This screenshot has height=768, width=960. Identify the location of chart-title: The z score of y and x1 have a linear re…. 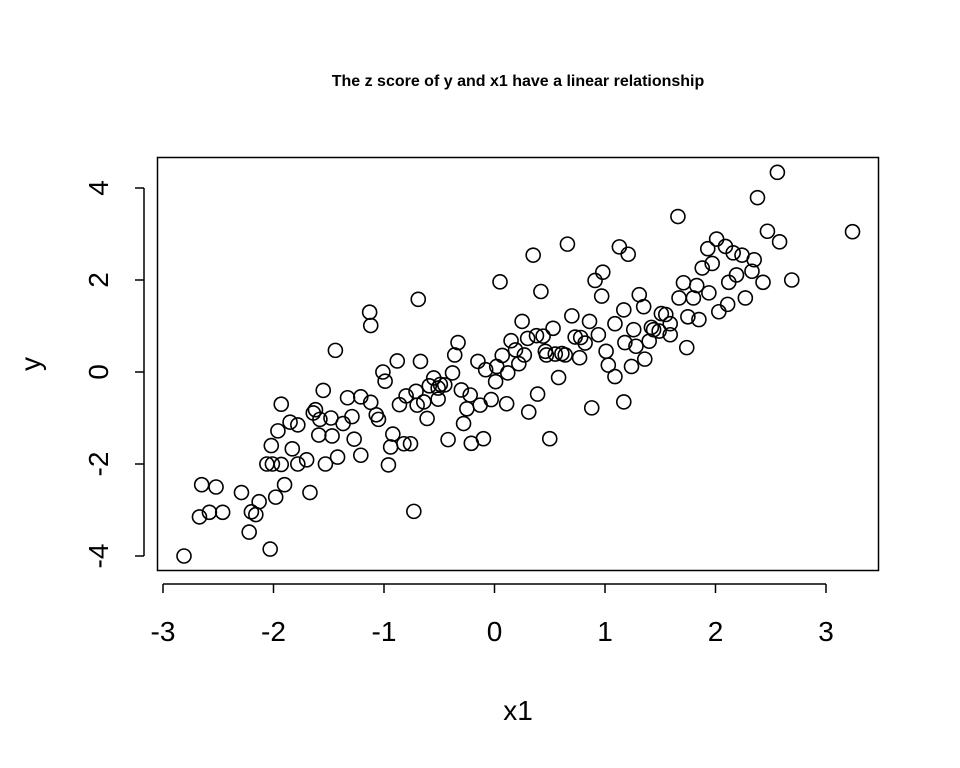
(518, 81).